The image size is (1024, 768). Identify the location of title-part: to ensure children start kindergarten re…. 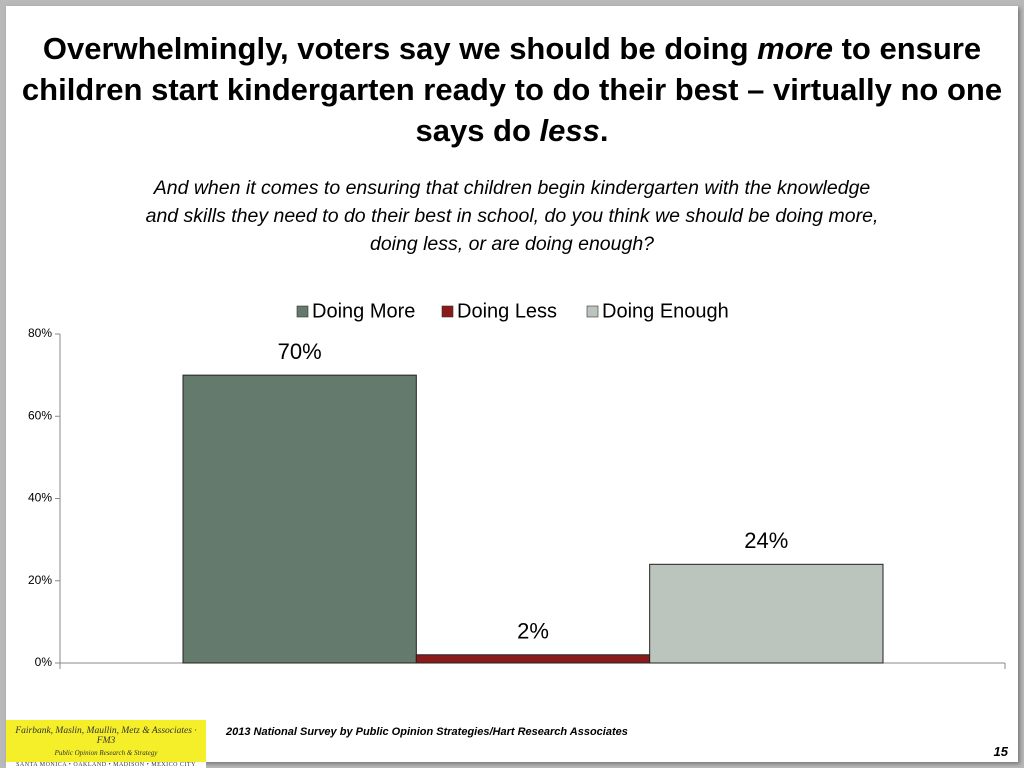
(512, 89).